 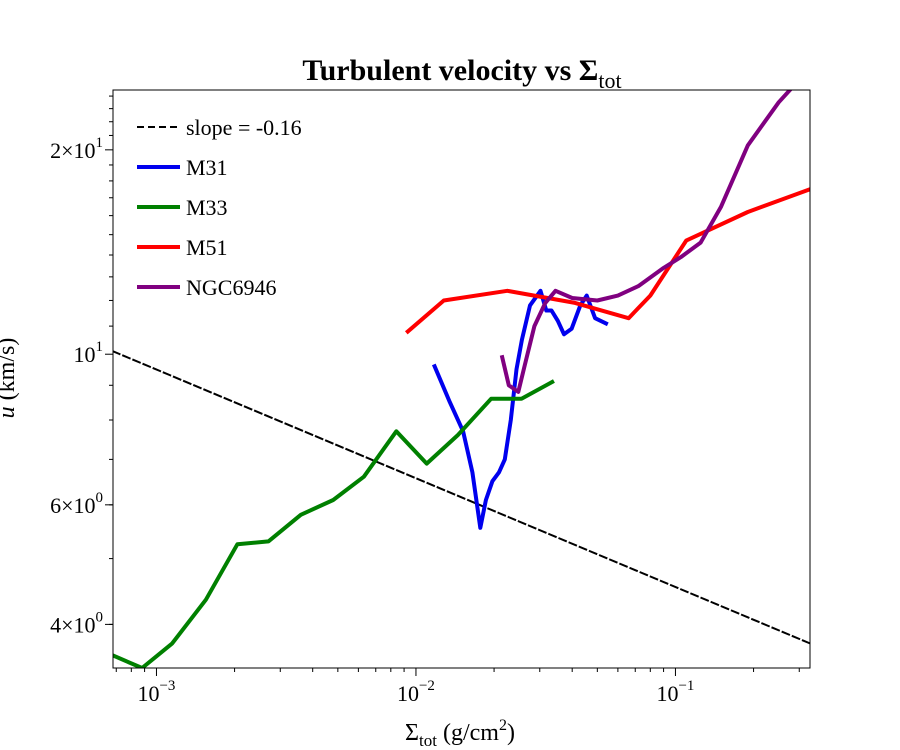 What do you see at coordinates (520, 409) in the screenshot?
I see `series-line-m31` at bounding box center [520, 409].